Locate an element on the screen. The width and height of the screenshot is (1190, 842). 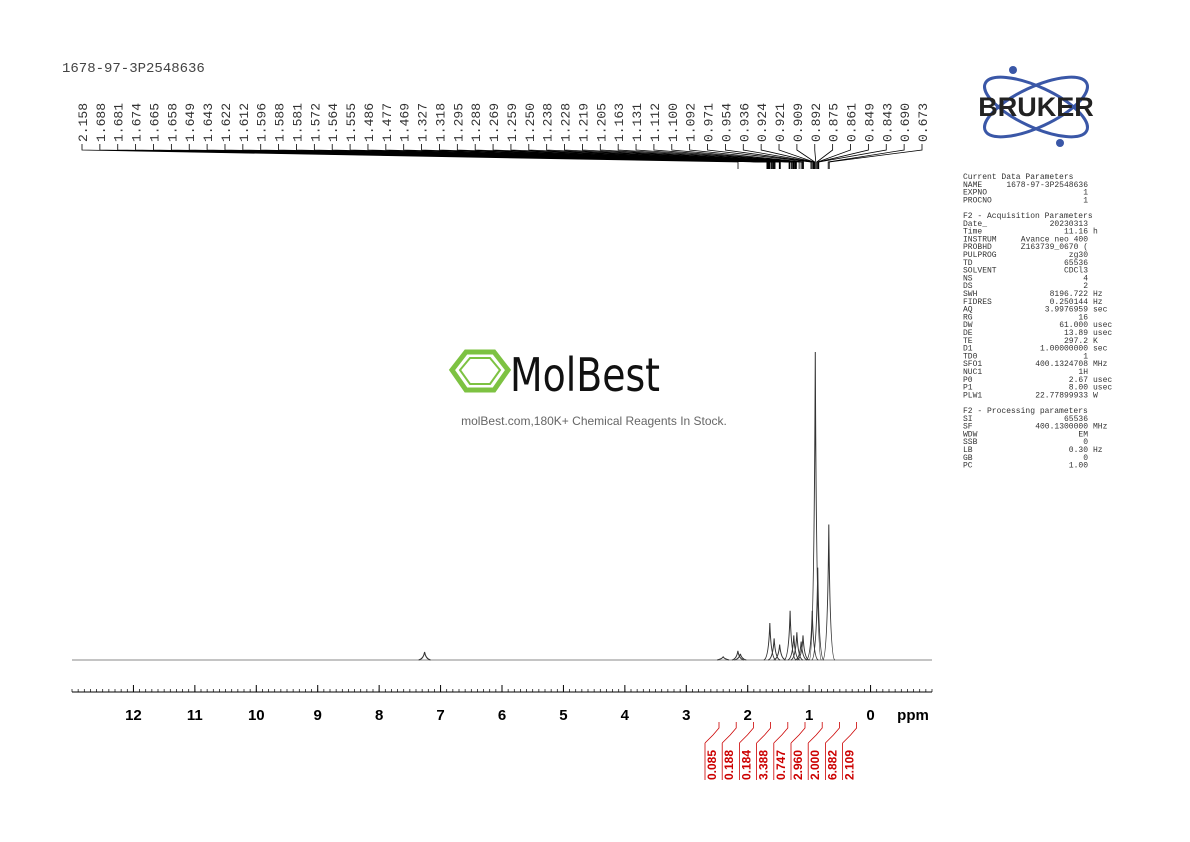
peak-label: 1.250 is located at coordinates (530, 122).